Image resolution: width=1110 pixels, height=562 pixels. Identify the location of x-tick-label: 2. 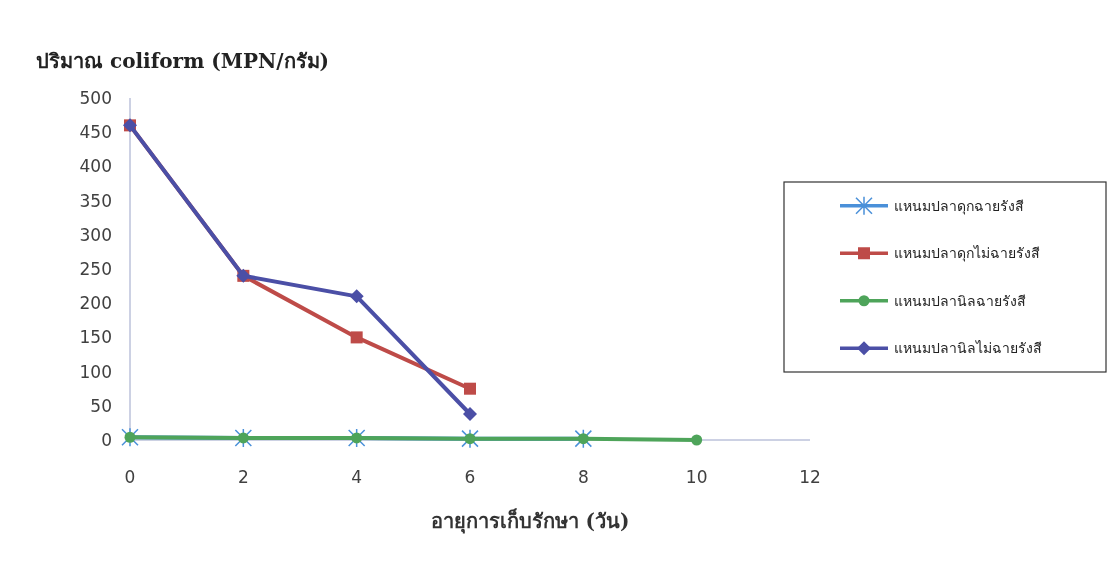
(243, 477).